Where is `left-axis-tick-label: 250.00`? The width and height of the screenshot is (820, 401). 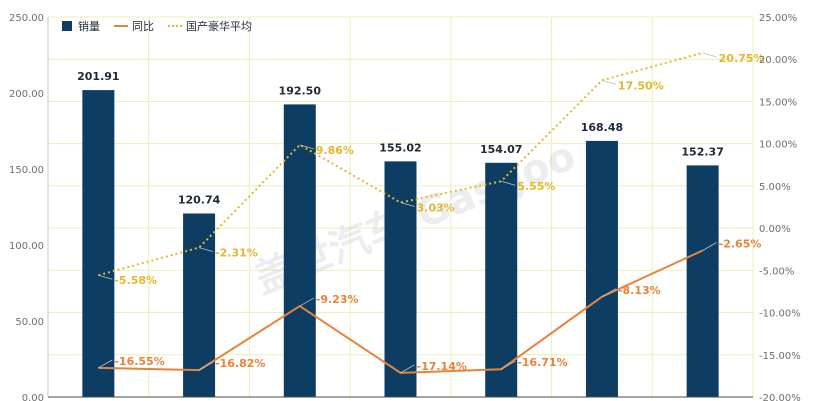
left-axis-tick-label: 250.00 is located at coordinates (26, 18).